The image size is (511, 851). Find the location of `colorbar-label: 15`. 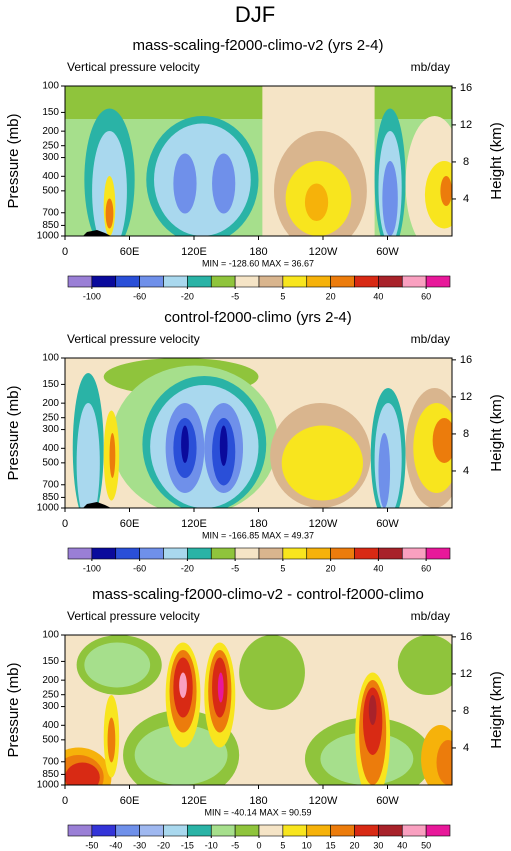

colorbar-label: 15 is located at coordinates (331, 845).